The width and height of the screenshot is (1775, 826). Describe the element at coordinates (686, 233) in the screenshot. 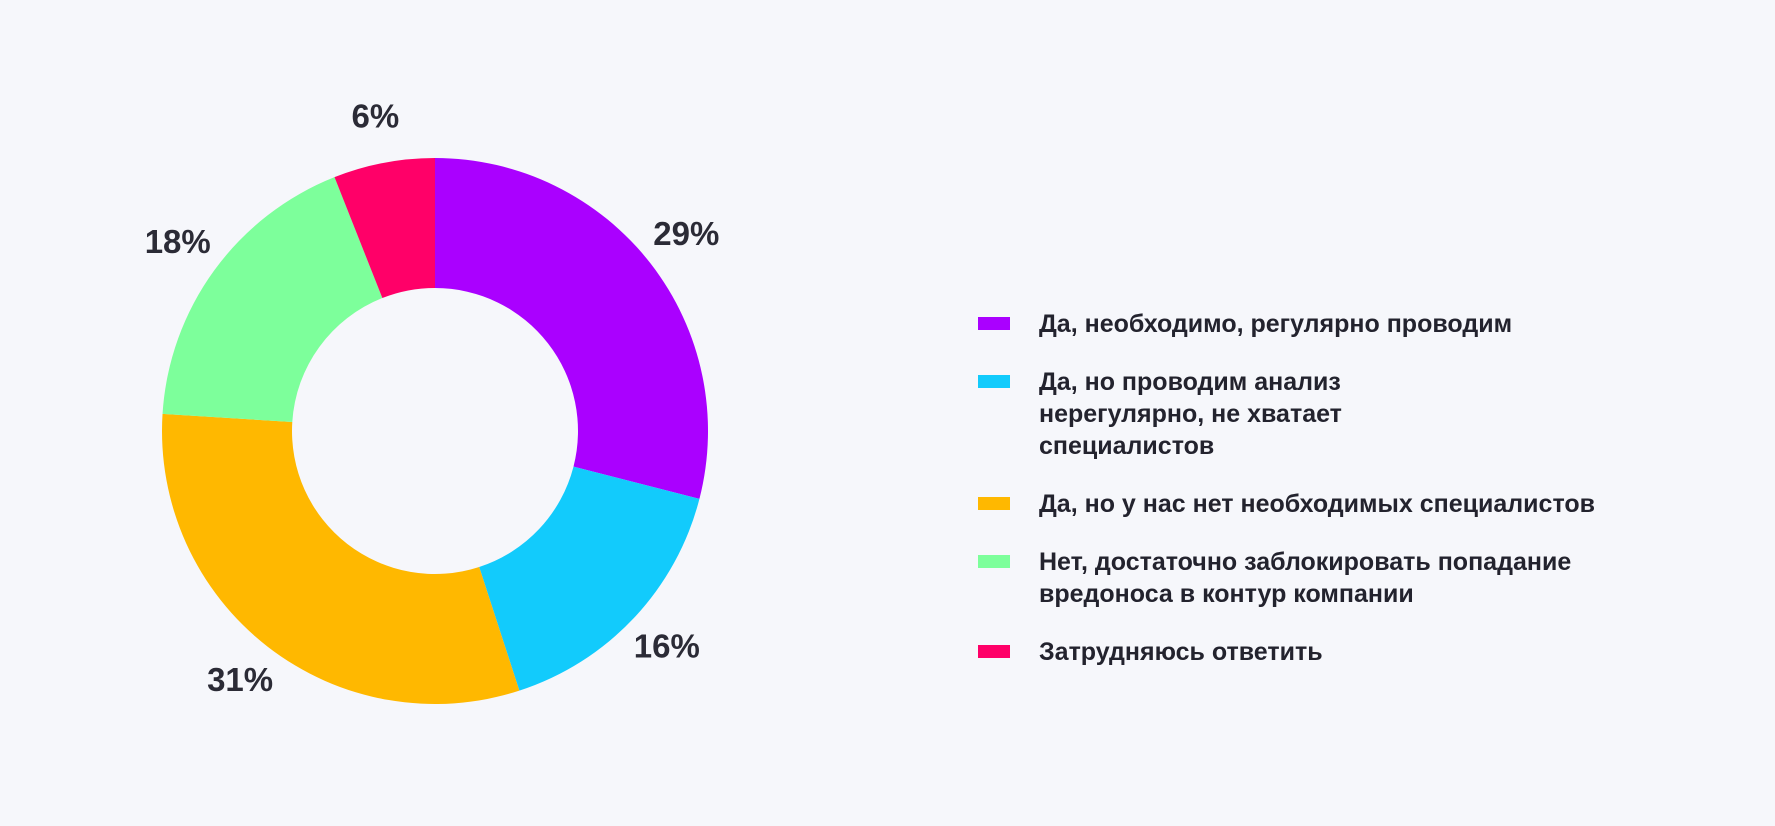

I see `data-label: 29%` at that location.